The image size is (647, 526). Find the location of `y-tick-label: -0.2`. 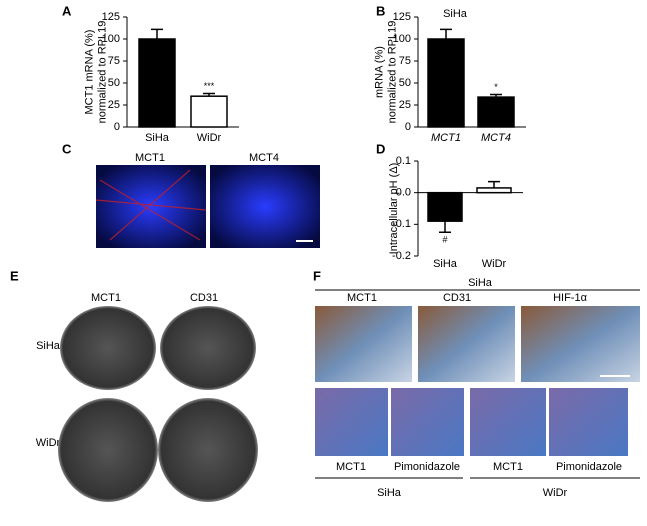

y-tick-label: -0.2 is located at coordinates (401, 256).